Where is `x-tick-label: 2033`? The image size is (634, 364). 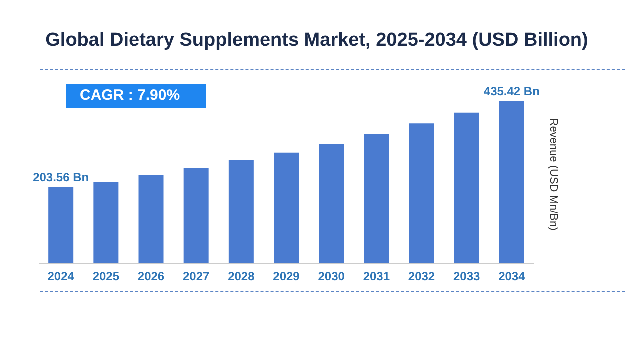 x-tick-label: 2033 is located at coordinates (466, 277).